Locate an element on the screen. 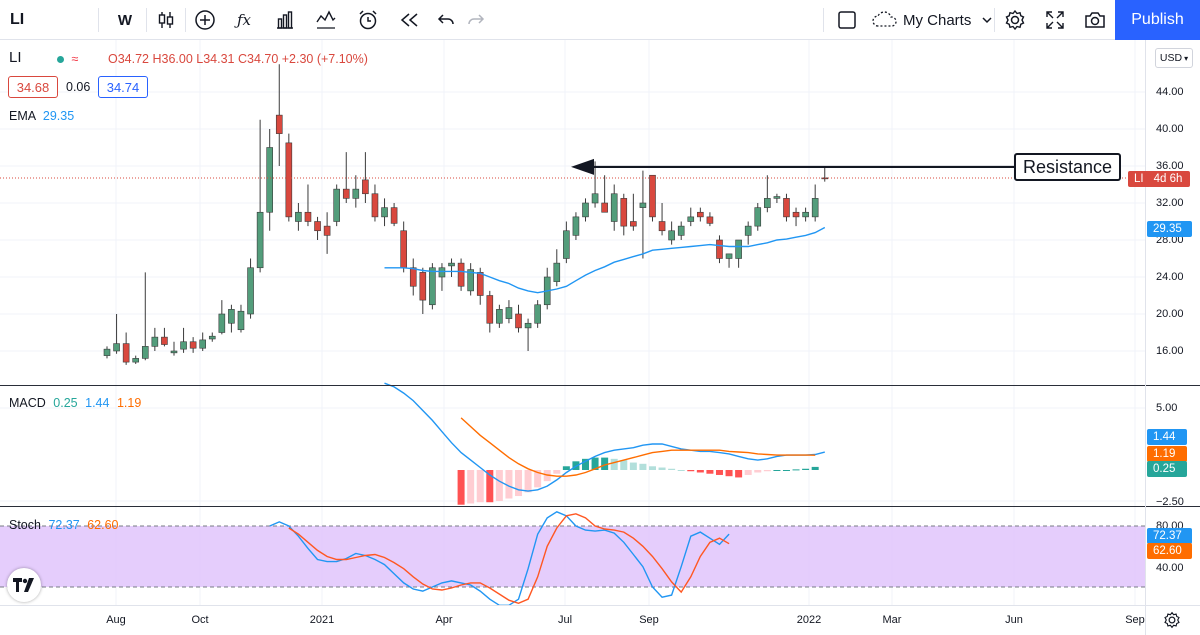  ema-legend-value: 29.35 is located at coordinates (58, 116).